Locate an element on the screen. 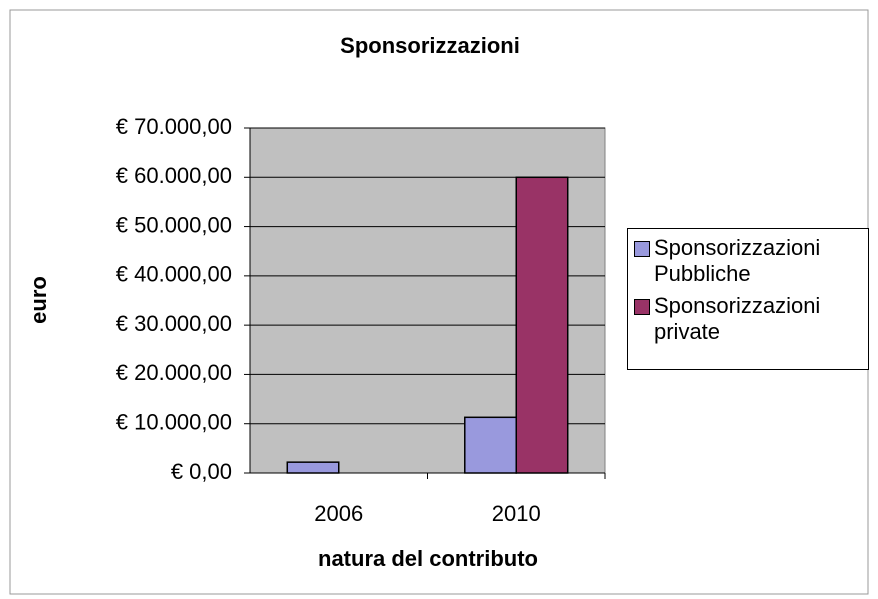 This screenshot has height=599, width=878. y-tick-label: € 60.000,00 is located at coordinates (174, 175).